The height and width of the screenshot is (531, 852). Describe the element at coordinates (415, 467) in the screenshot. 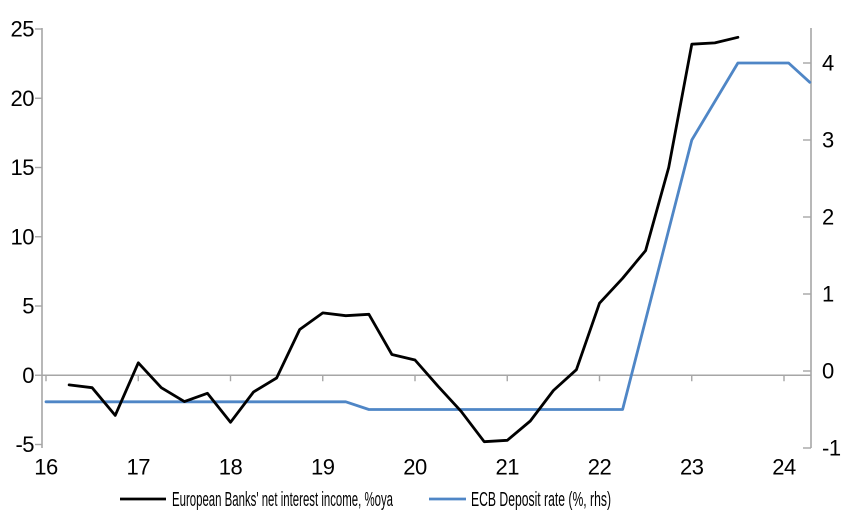

I see `x-axis-label: 20` at that location.